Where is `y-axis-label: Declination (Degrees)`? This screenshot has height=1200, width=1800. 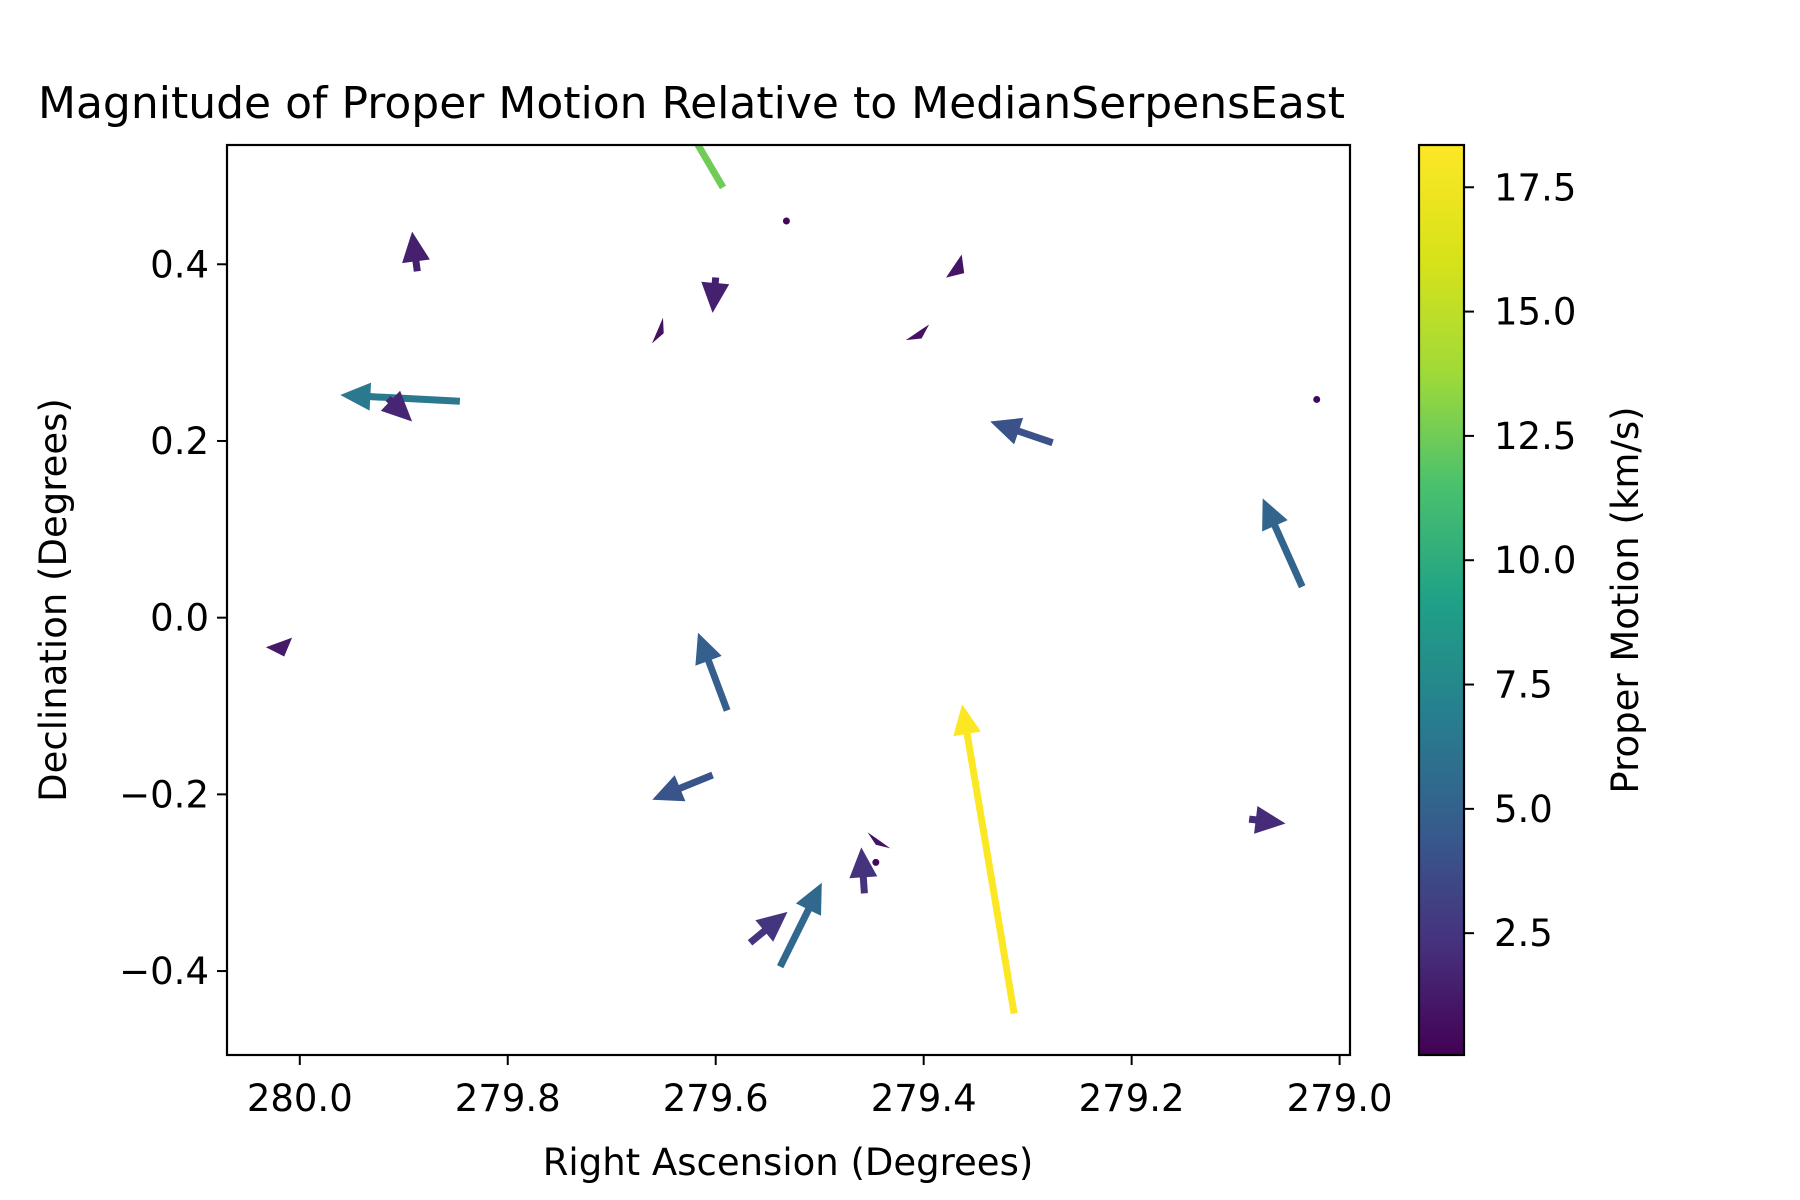
y-axis-label: Declination (Degrees) is located at coordinates (53, 600).